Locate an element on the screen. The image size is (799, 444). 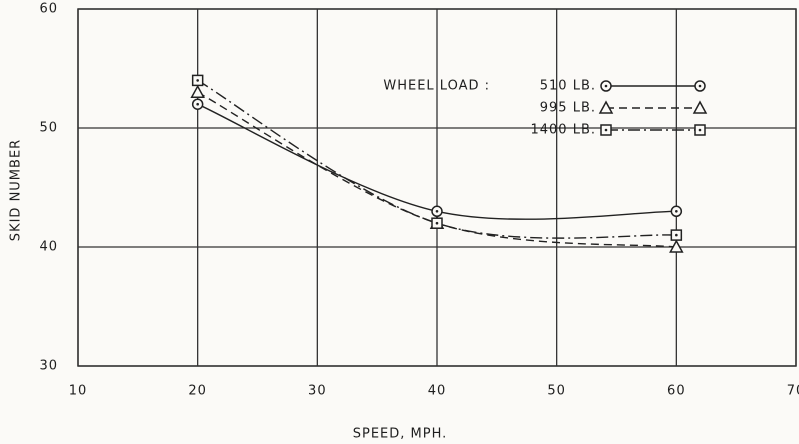
legend-title: WHEEL LOAD : is located at coordinates (436, 86).